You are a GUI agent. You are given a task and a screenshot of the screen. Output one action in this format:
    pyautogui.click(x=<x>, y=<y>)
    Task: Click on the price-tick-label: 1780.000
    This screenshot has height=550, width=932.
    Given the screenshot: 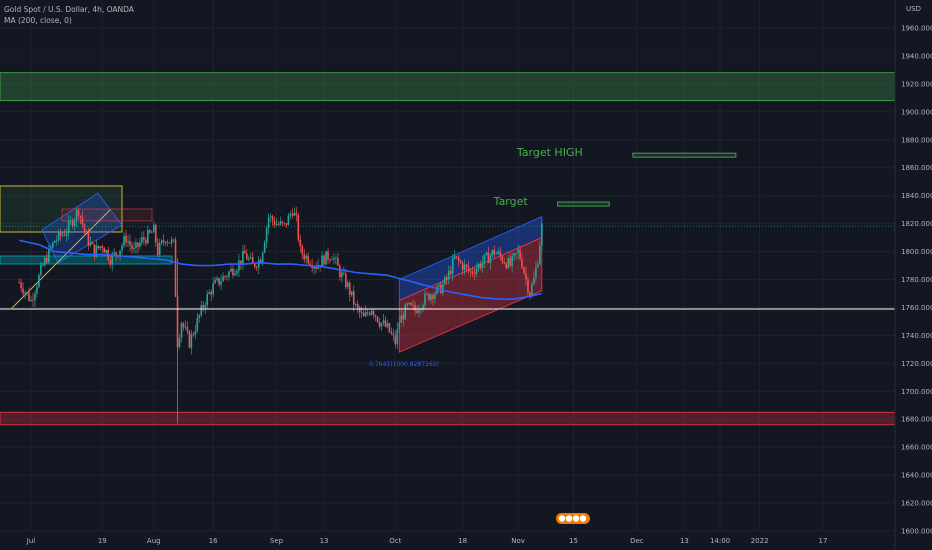 What is the action you would take?
    pyautogui.click(x=916, y=280)
    